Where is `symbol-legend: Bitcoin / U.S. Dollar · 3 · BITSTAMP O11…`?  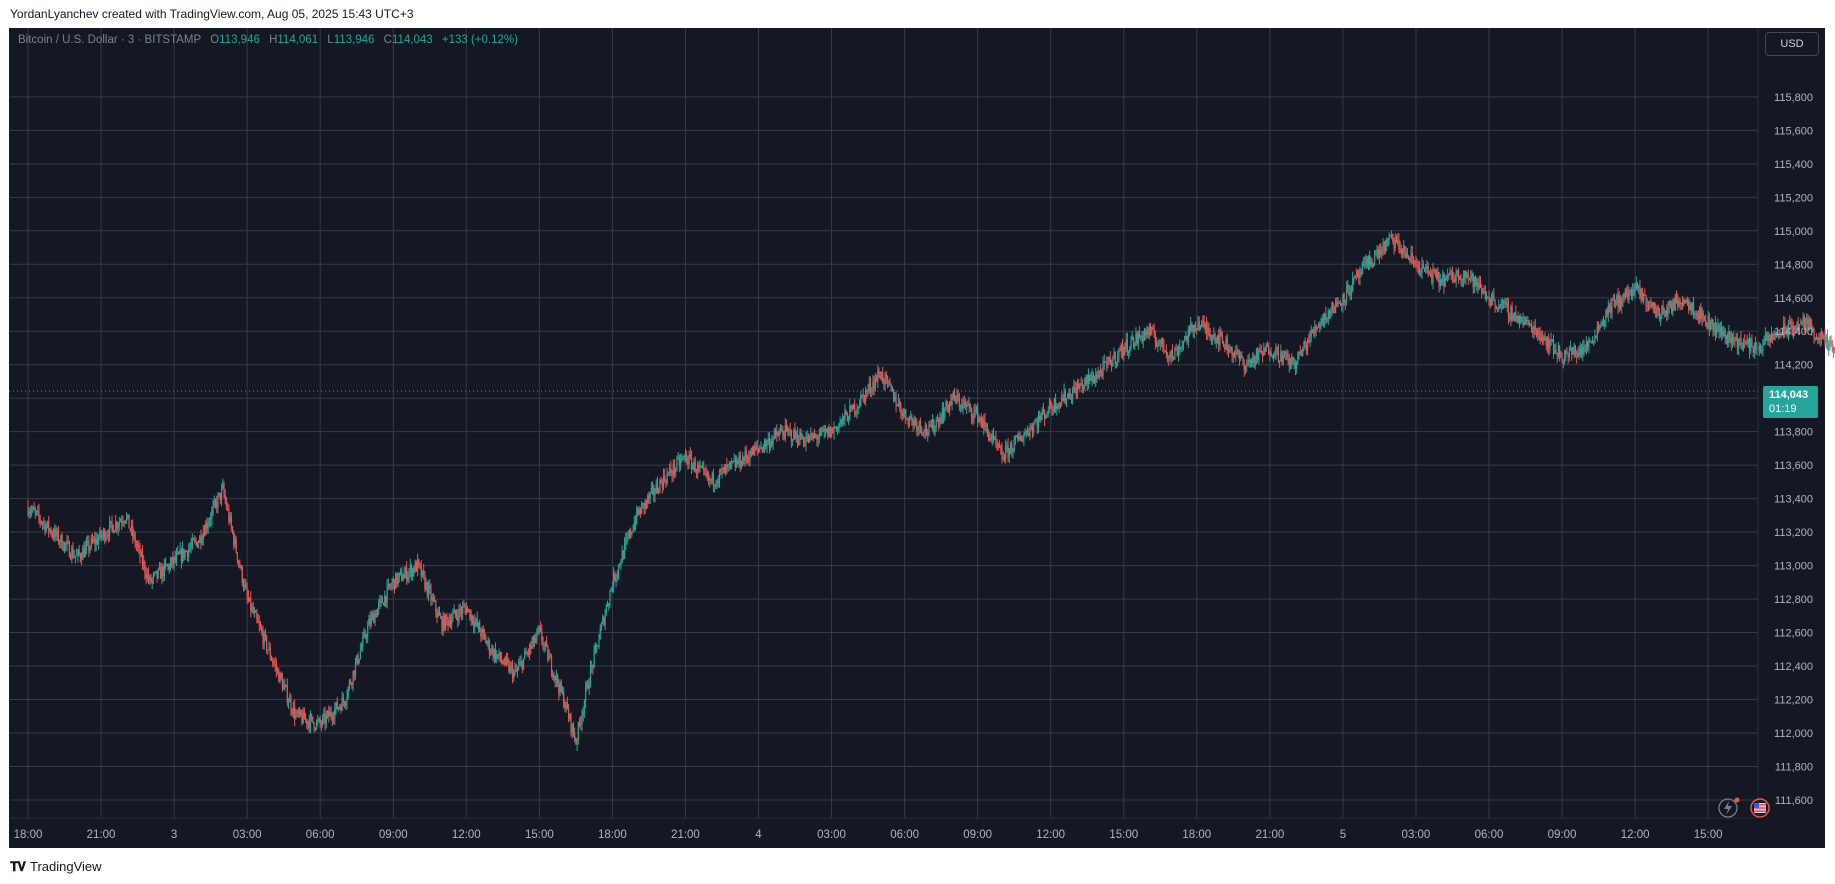
symbol-legend: Bitcoin / U.S. Dollar · 3 · BITSTAMP O11… is located at coordinates (268, 40).